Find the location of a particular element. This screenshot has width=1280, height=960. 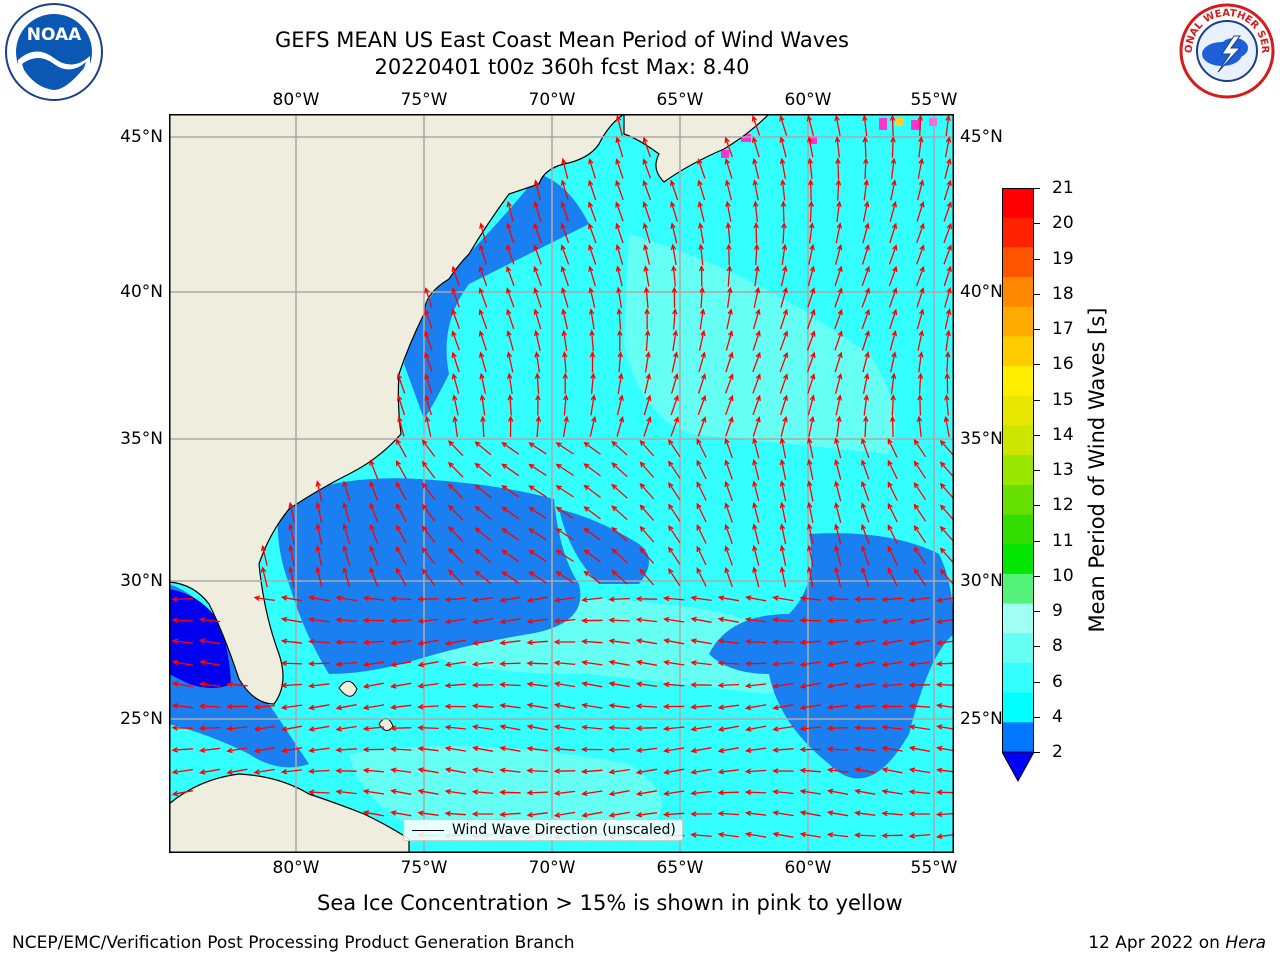

colorbar-tick-label: 19 is located at coordinates (1063, 258).